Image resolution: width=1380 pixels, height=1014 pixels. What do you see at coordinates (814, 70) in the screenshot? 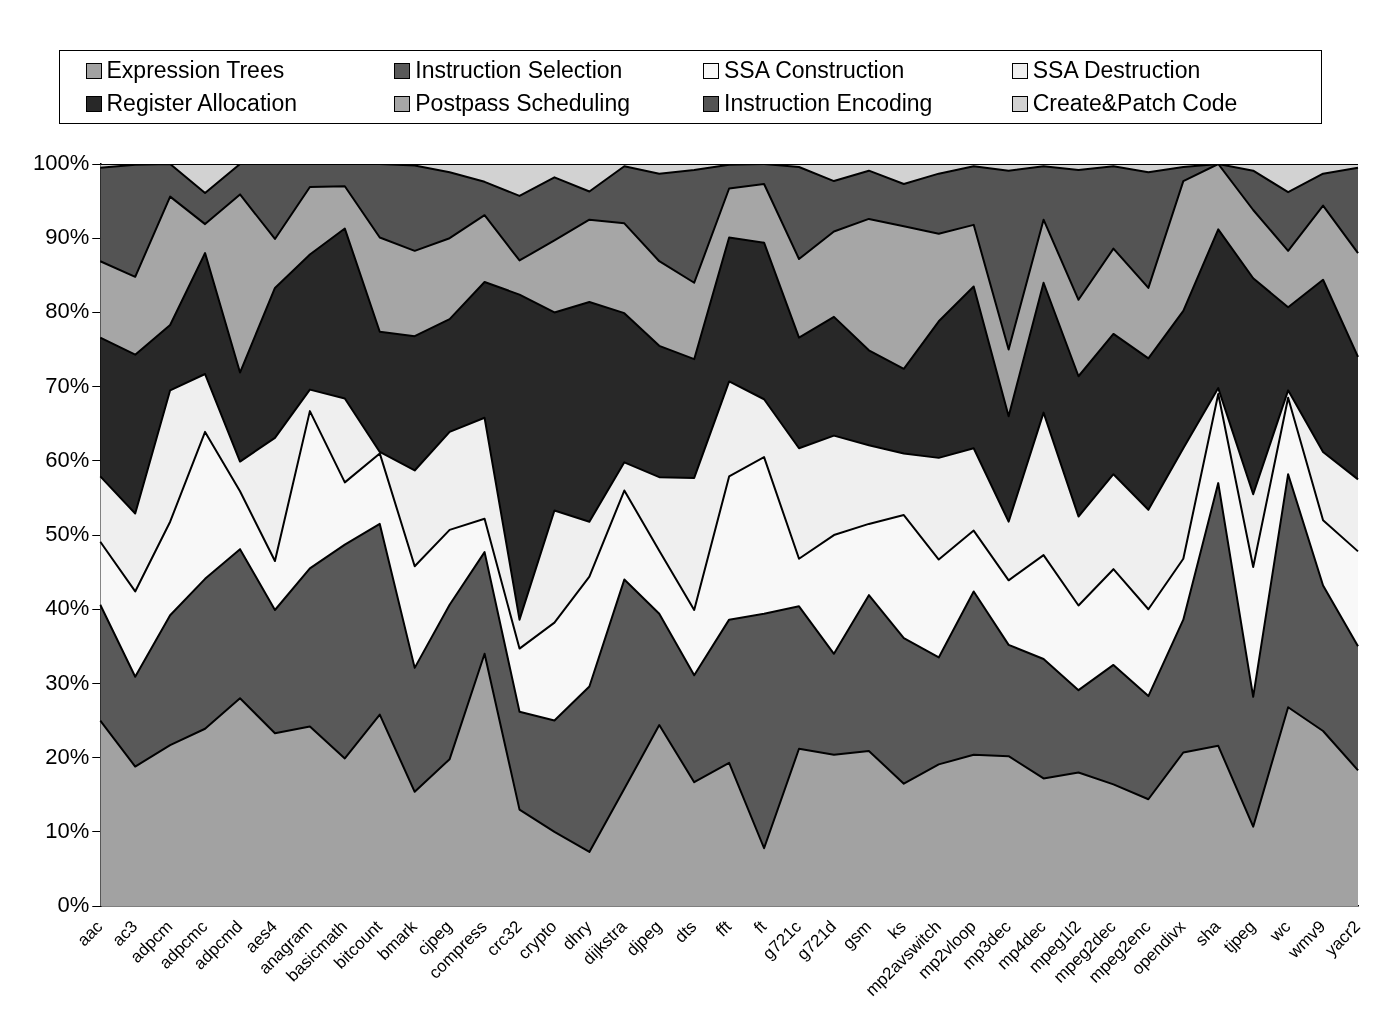
I see `legend-label: SSA Construction` at bounding box center [814, 70].